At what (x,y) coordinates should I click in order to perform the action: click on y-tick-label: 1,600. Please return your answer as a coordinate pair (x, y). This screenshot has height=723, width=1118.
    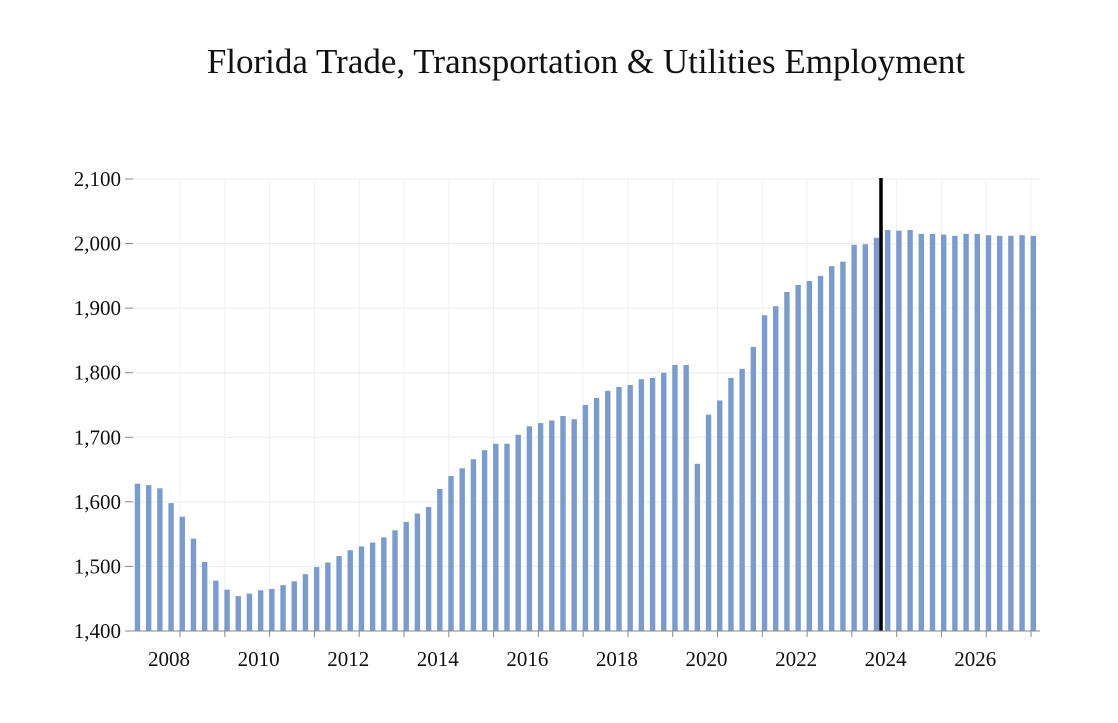
    Looking at the image, I should click on (97, 502).